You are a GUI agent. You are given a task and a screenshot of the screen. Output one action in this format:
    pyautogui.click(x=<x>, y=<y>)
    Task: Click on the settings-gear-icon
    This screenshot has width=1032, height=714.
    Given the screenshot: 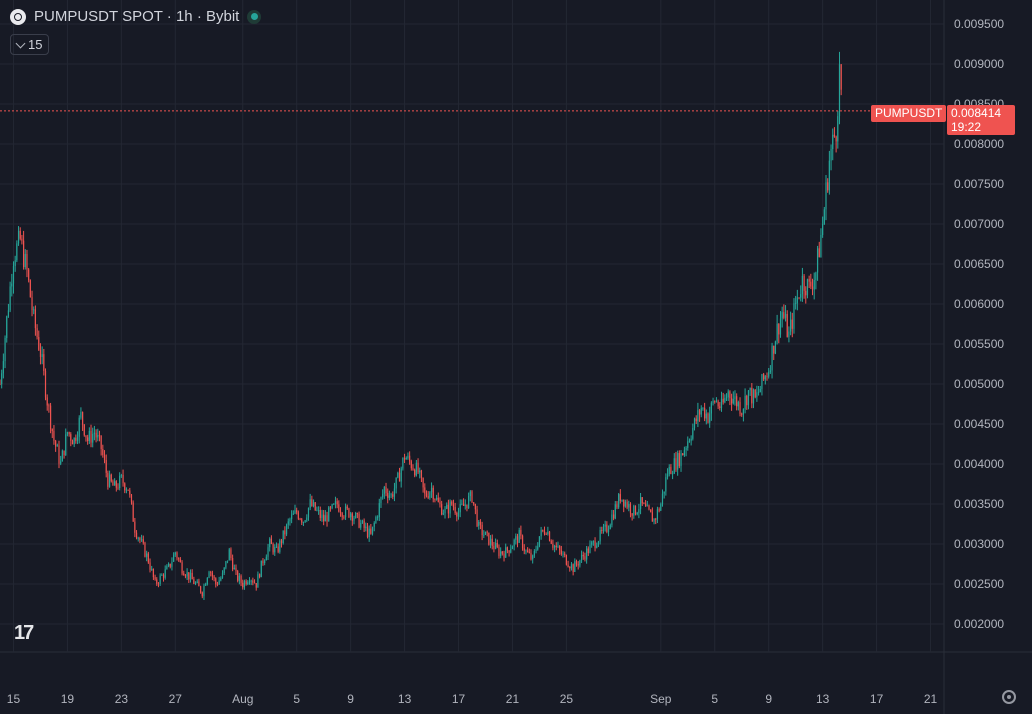 What is the action you would take?
    pyautogui.click(x=1009, y=697)
    